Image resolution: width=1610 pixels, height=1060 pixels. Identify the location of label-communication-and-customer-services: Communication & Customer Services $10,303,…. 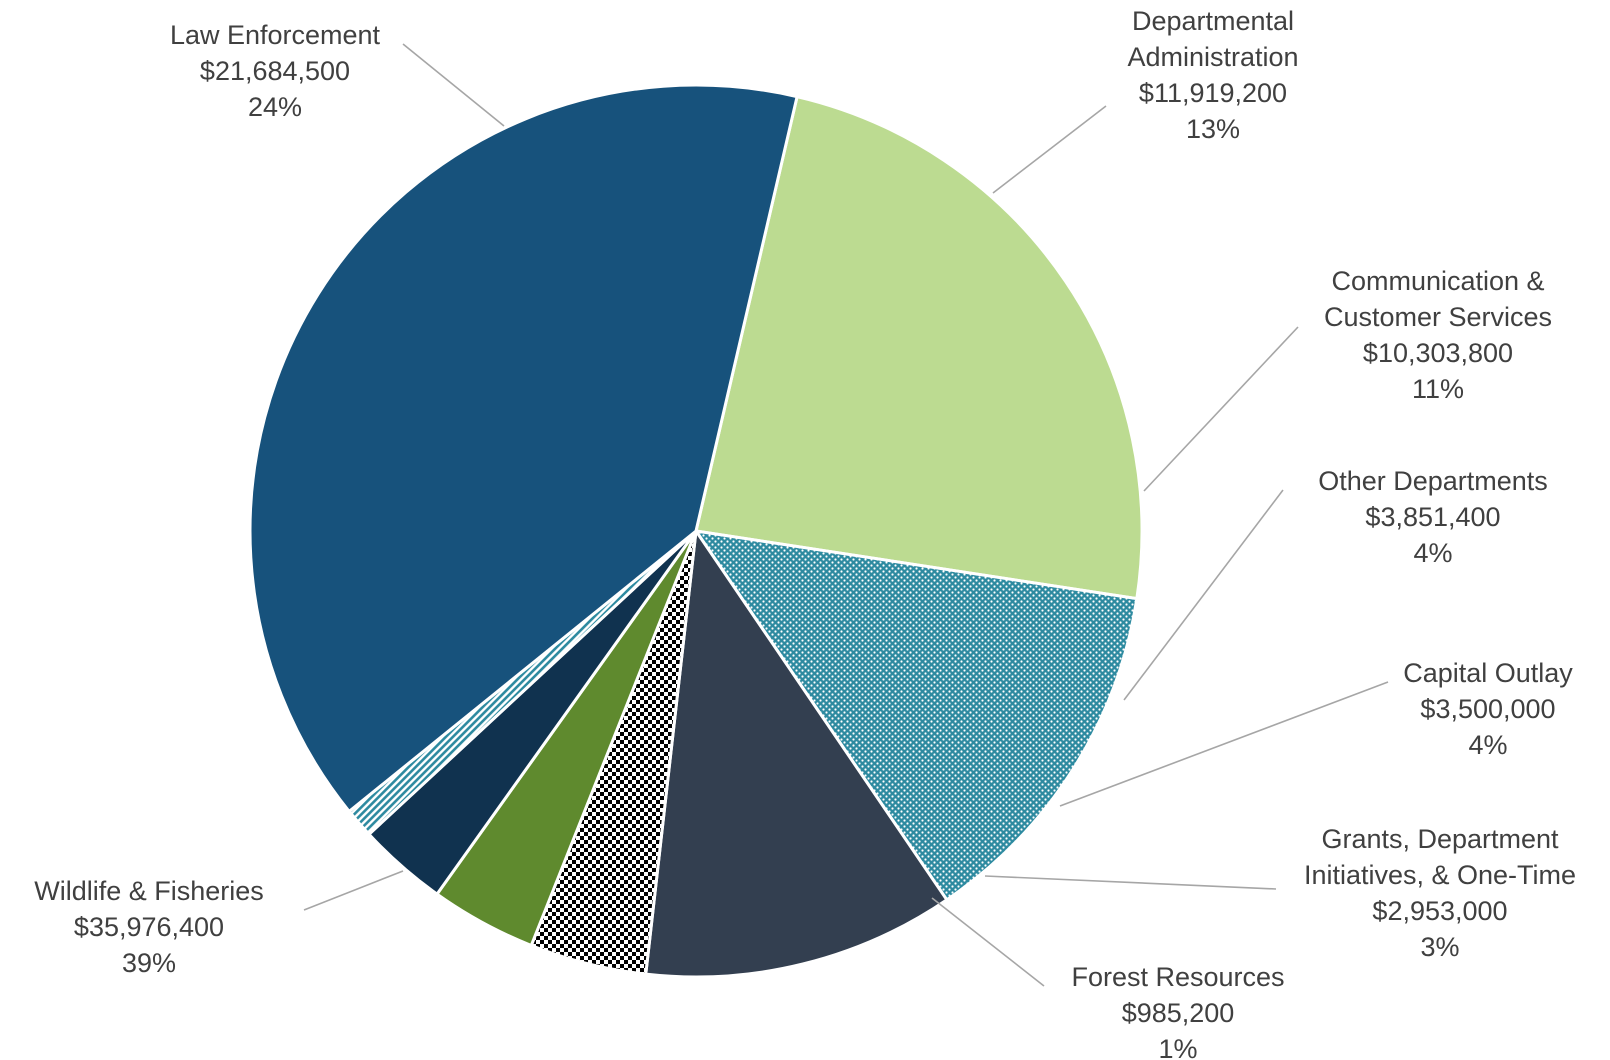
(1438, 335).